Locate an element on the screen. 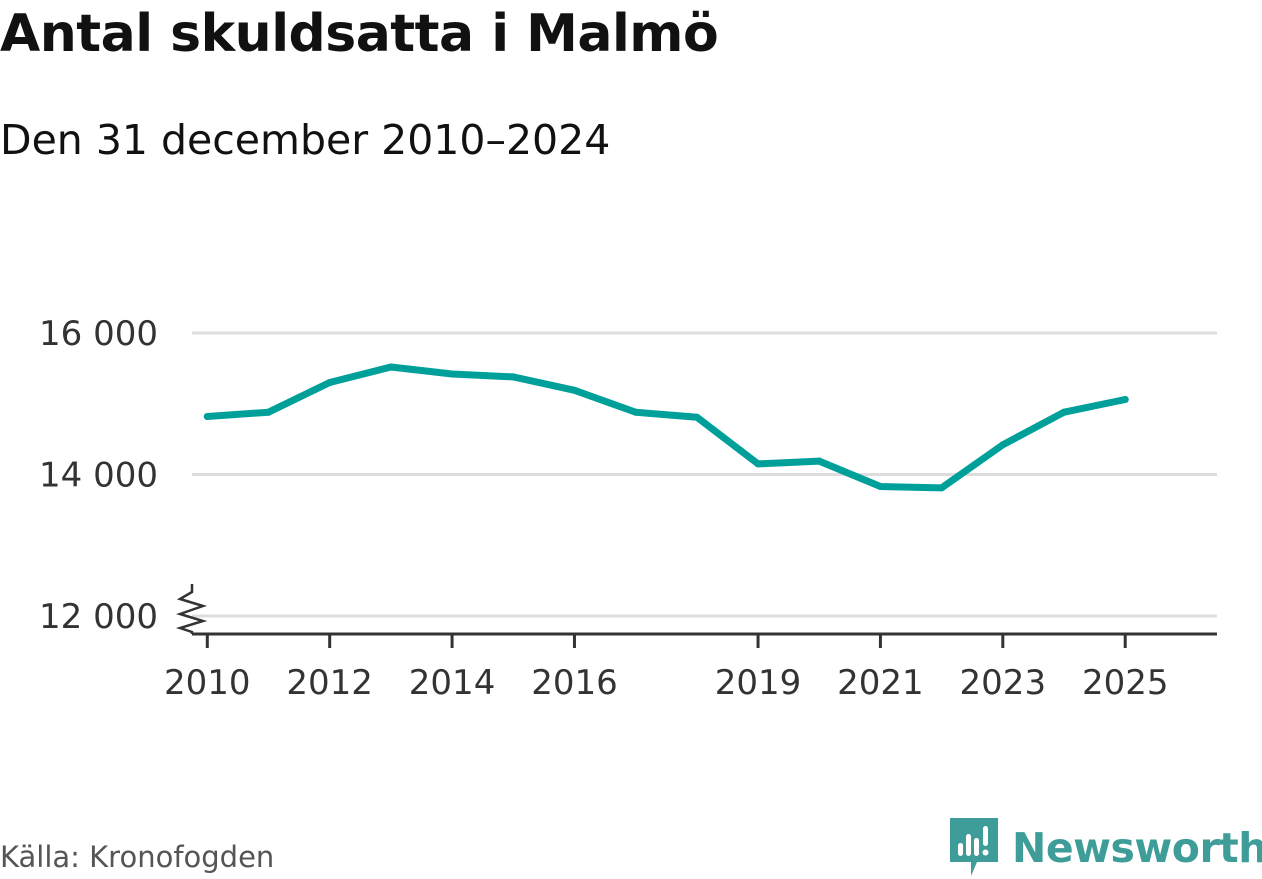 Image resolution: width=1262 pixels, height=879 pixels. y-tick-label: 14 000 is located at coordinates (98, 476).